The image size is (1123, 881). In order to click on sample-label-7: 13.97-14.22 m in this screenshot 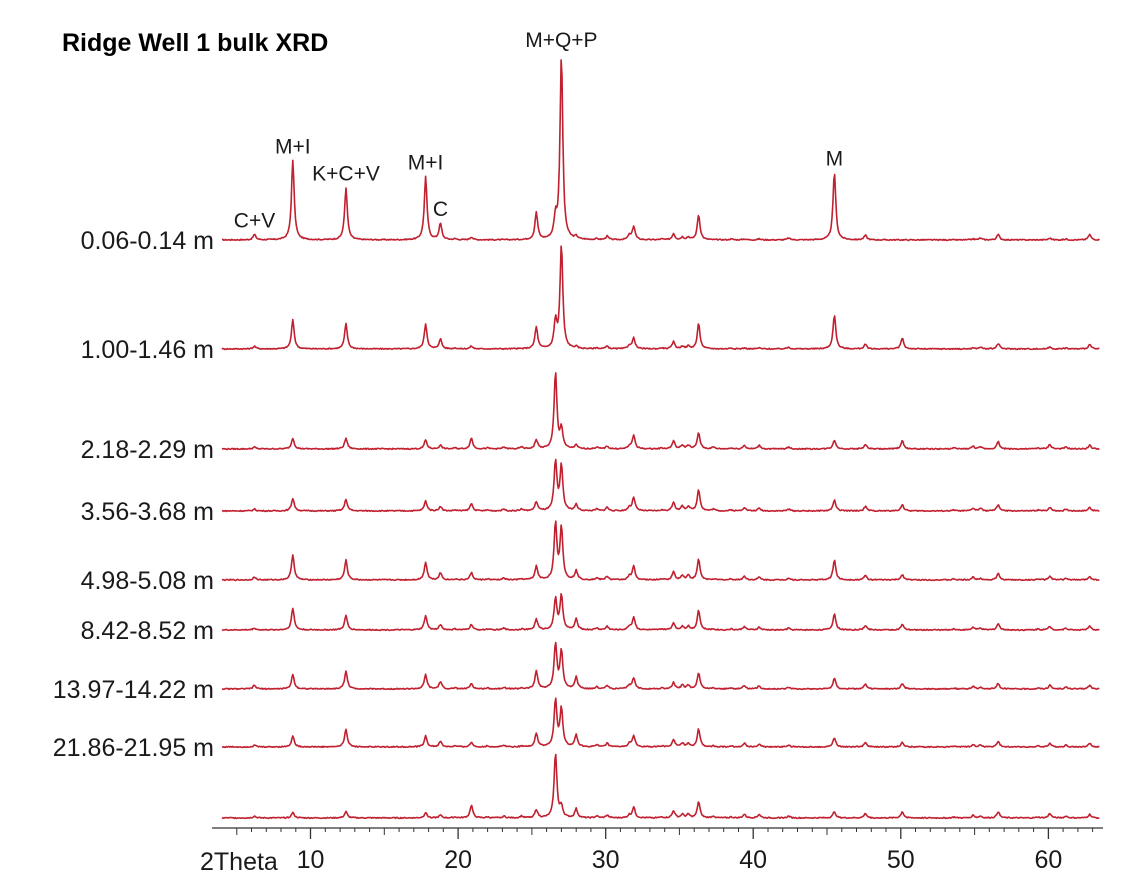, I will do `click(133, 690)`.